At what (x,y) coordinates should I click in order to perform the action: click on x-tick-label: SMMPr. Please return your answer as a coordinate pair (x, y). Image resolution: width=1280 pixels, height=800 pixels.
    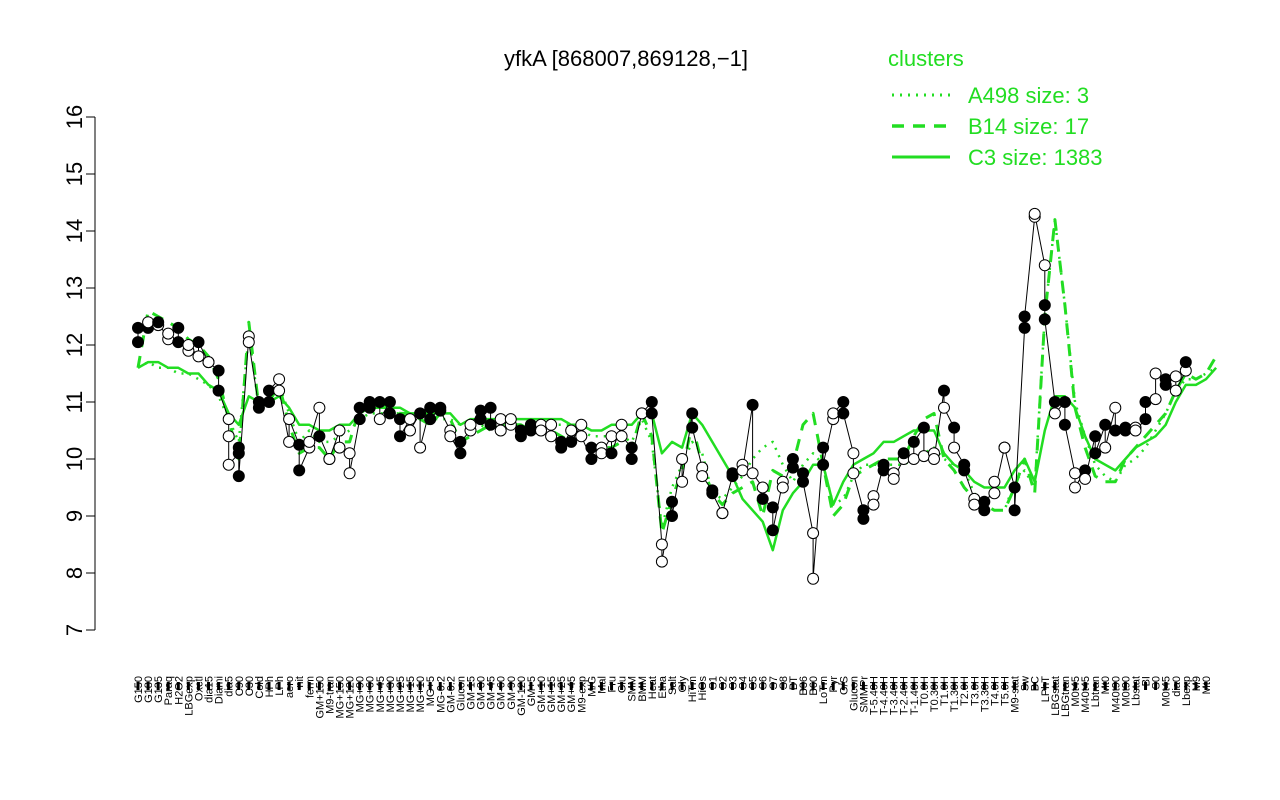
    Looking at the image, I should click on (864, 694).